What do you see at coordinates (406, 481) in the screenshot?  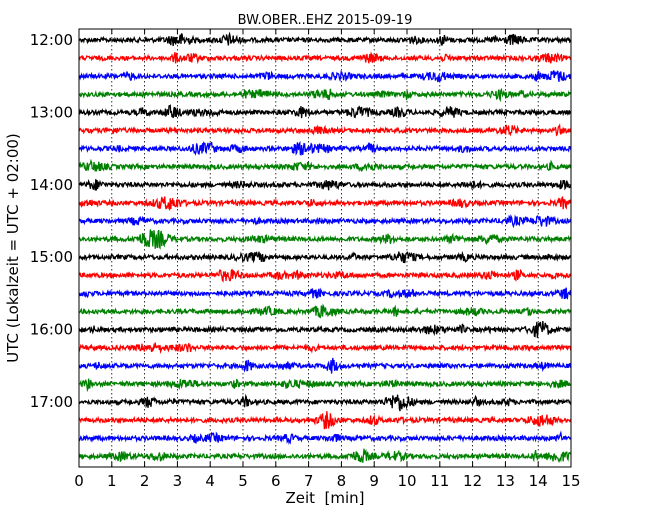 I see `x-tick-label: 10` at bounding box center [406, 481].